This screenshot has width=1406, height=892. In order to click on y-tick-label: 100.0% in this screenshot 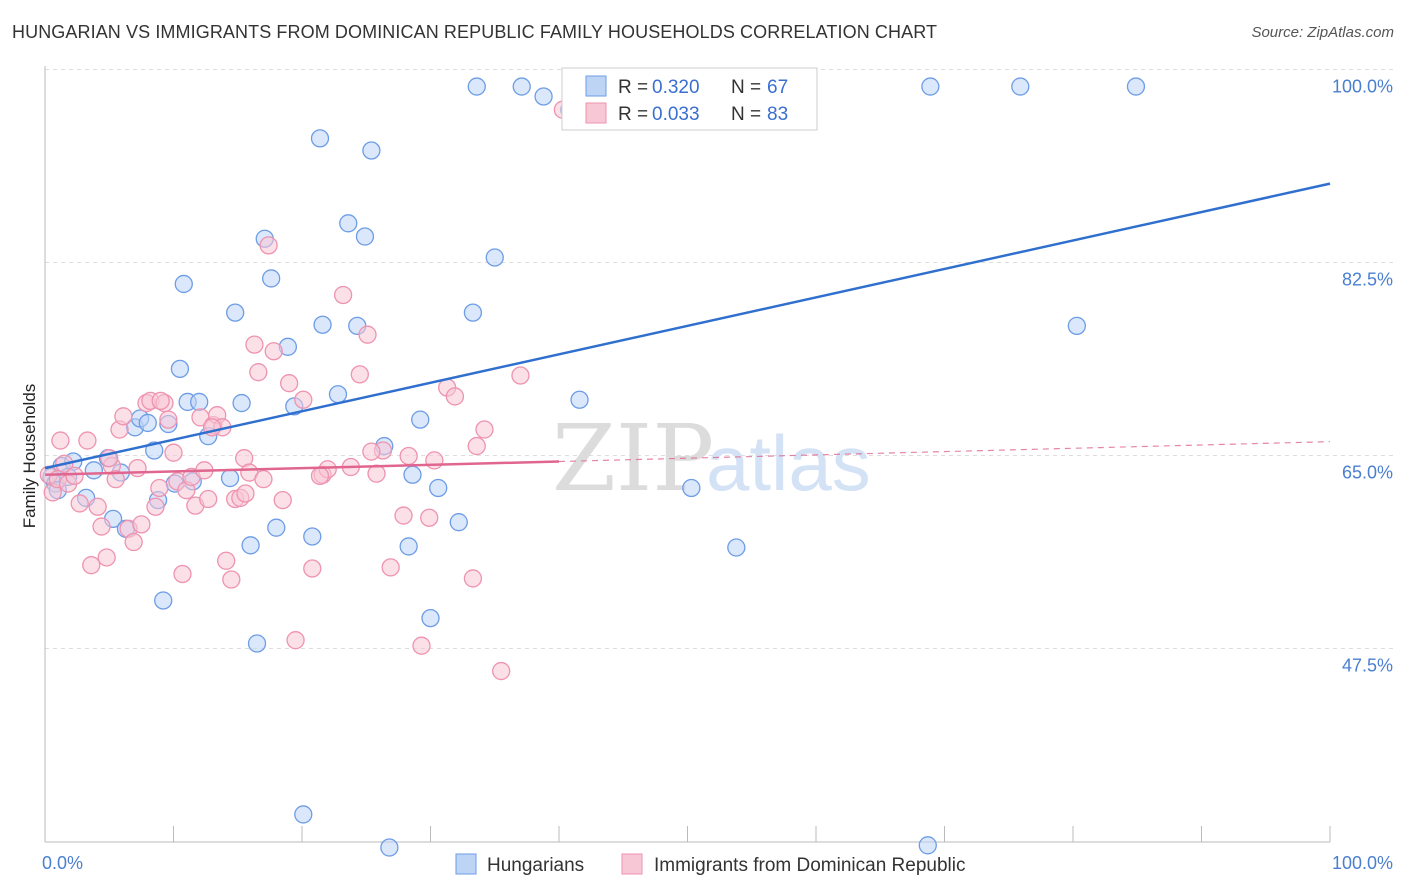, I will do `click(1362, 87)`.